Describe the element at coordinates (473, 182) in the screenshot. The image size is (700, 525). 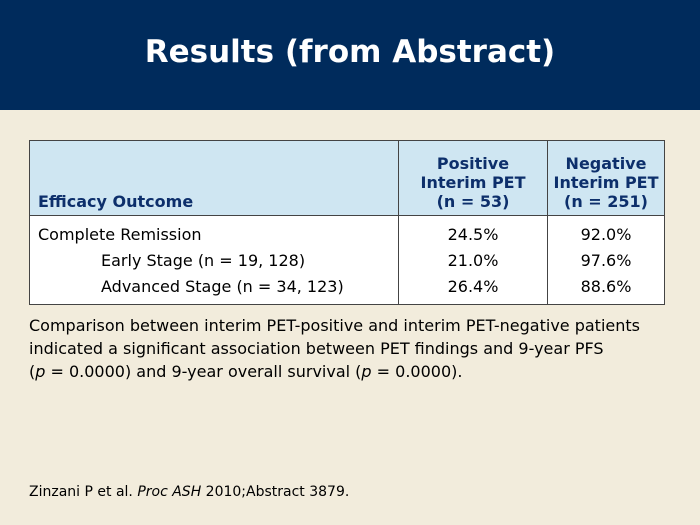
I see `header-positive-line2: Interim PET` at that location.